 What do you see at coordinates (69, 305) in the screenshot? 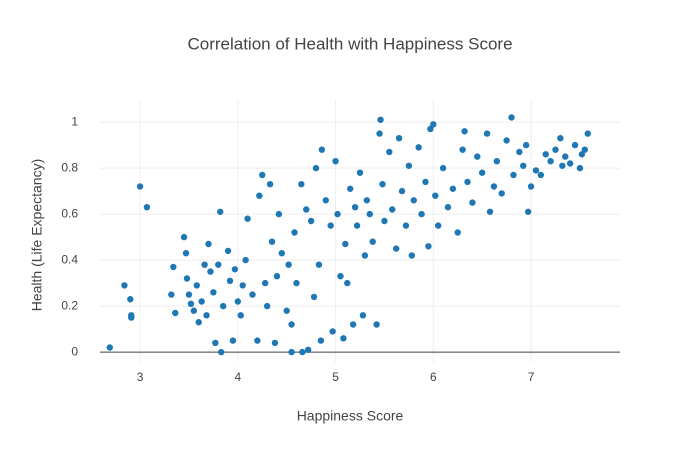
I see `y-tick-label: 0.2` at bounding box center [69, 305].